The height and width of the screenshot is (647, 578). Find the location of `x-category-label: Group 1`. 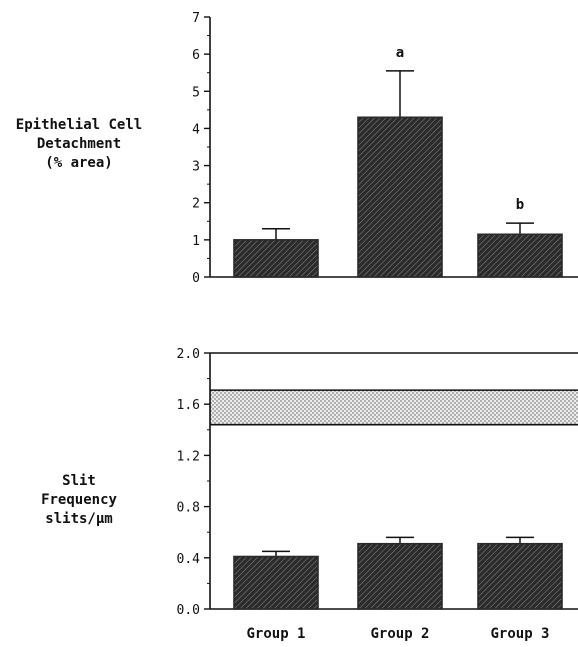

x-category-label: Group 1 is located at coordinates (275, 634).